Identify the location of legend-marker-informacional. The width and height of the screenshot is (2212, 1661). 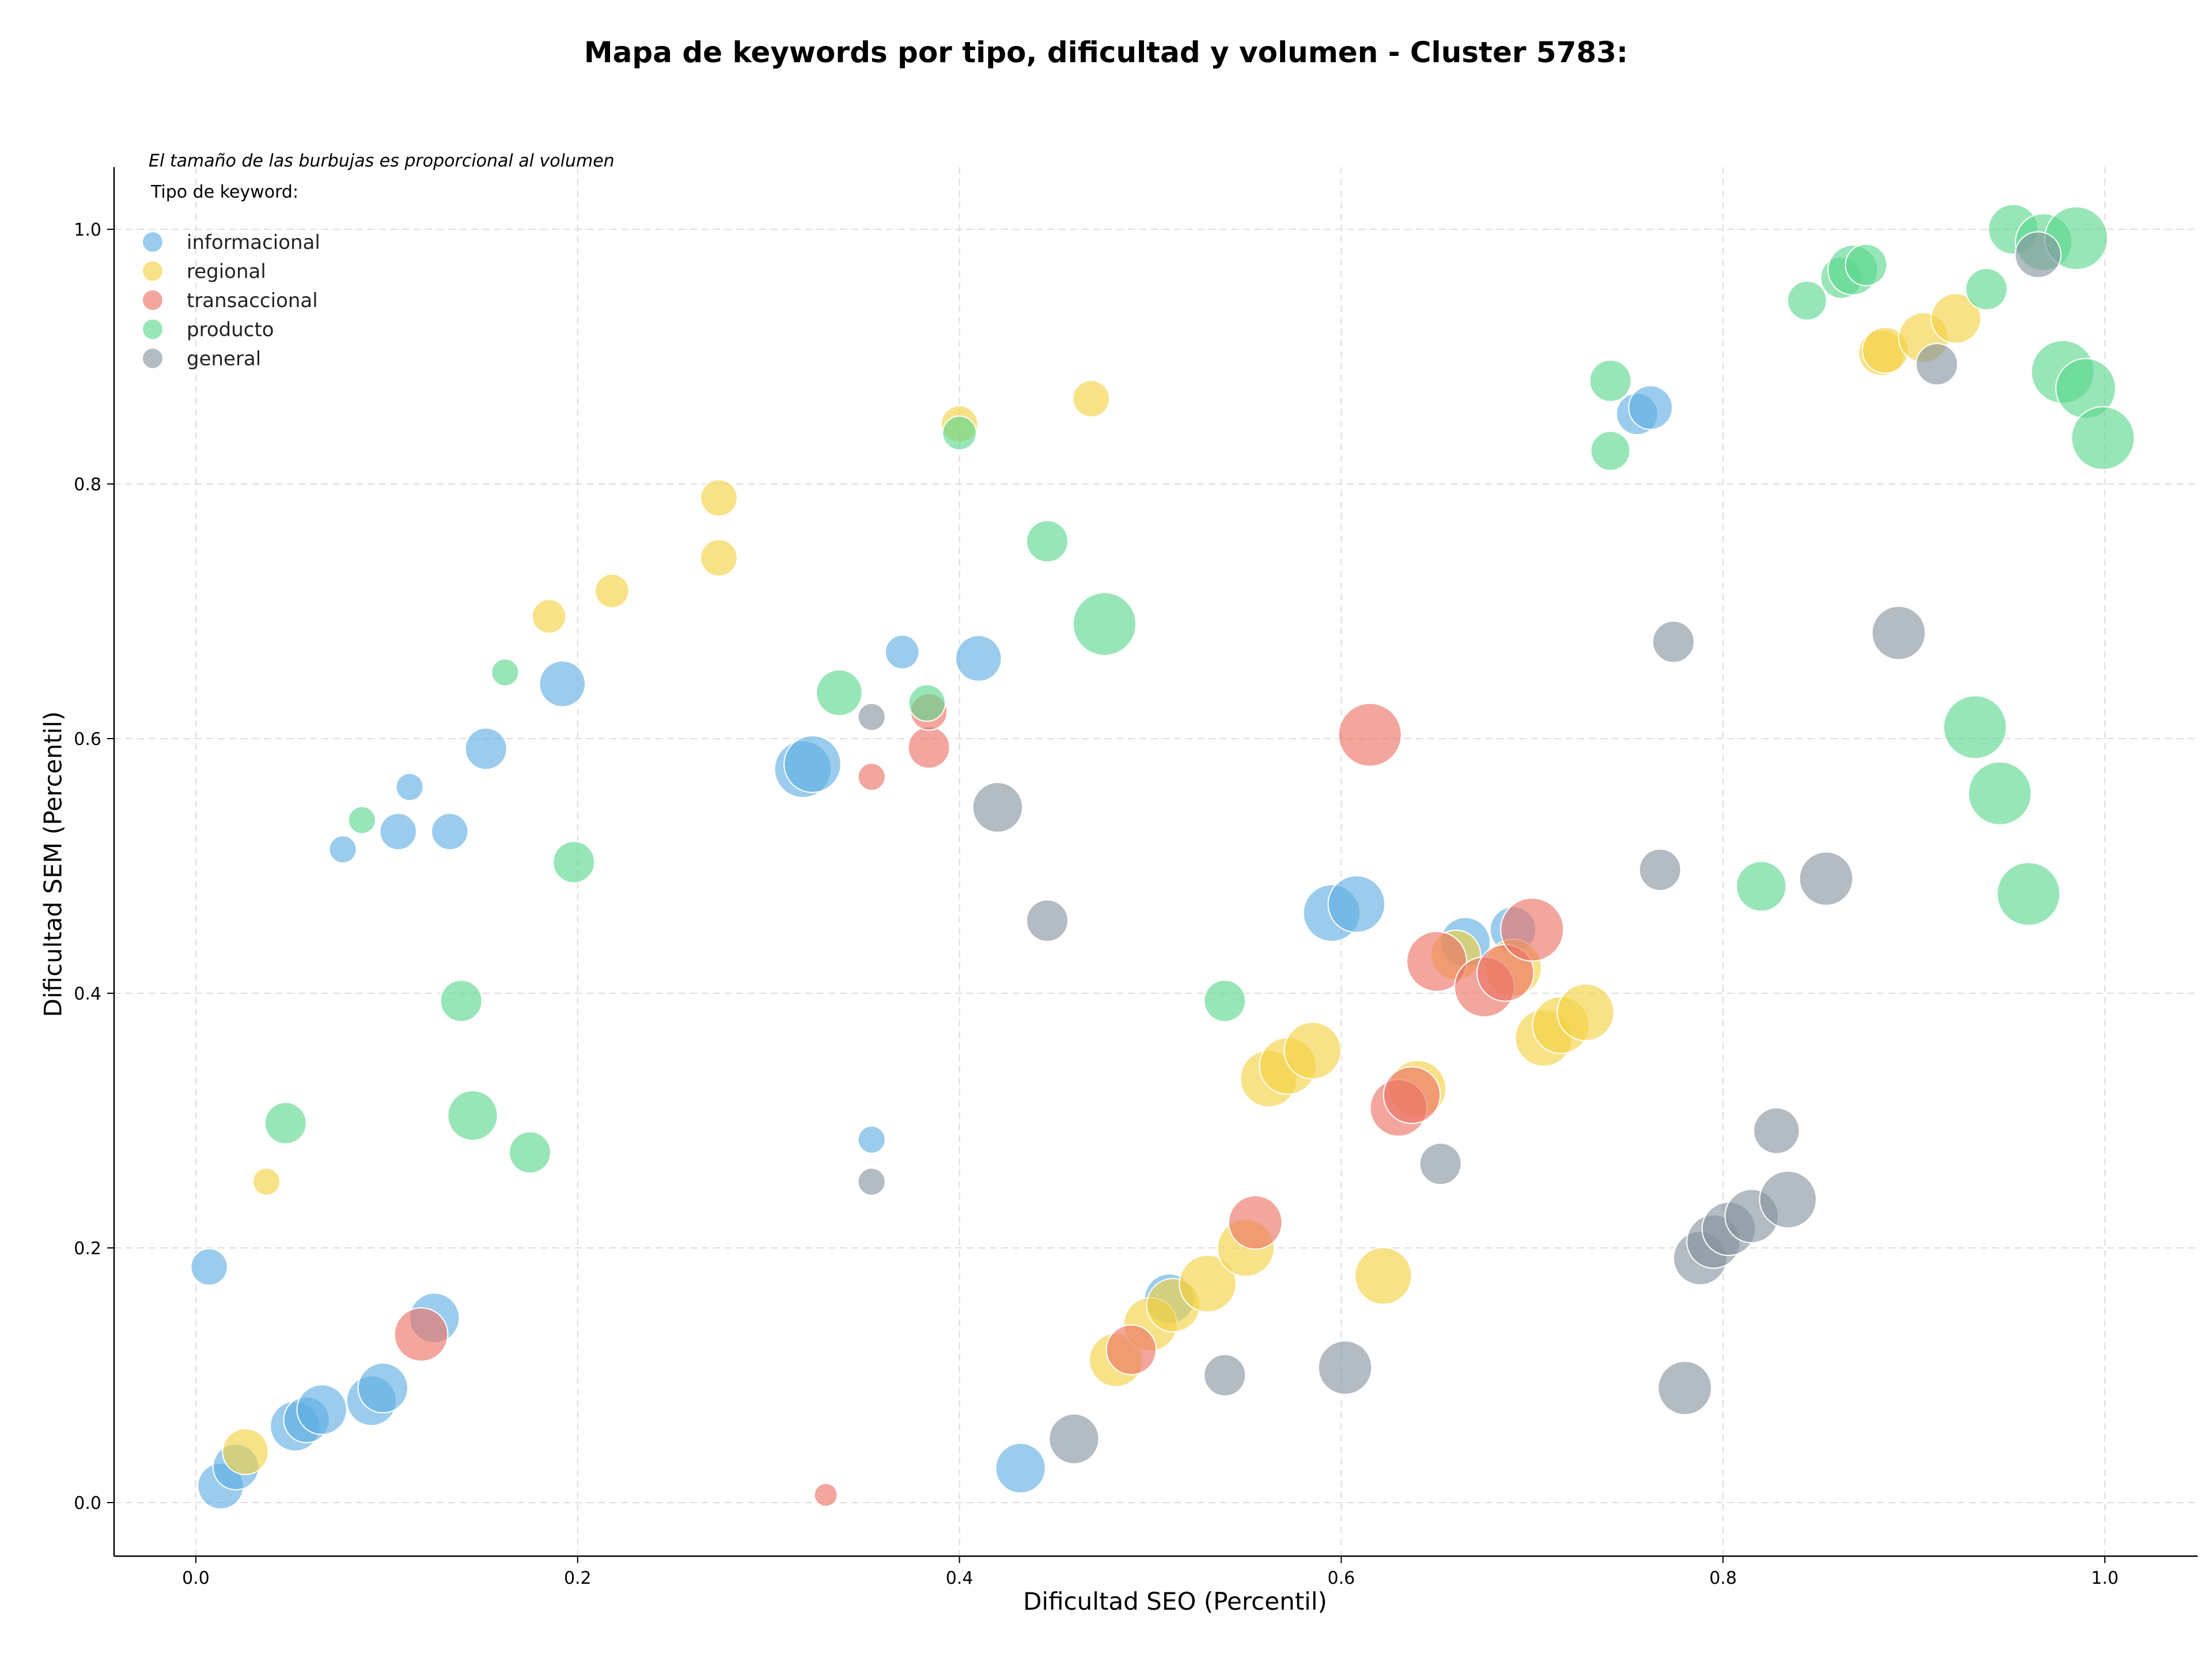
(152, 242).